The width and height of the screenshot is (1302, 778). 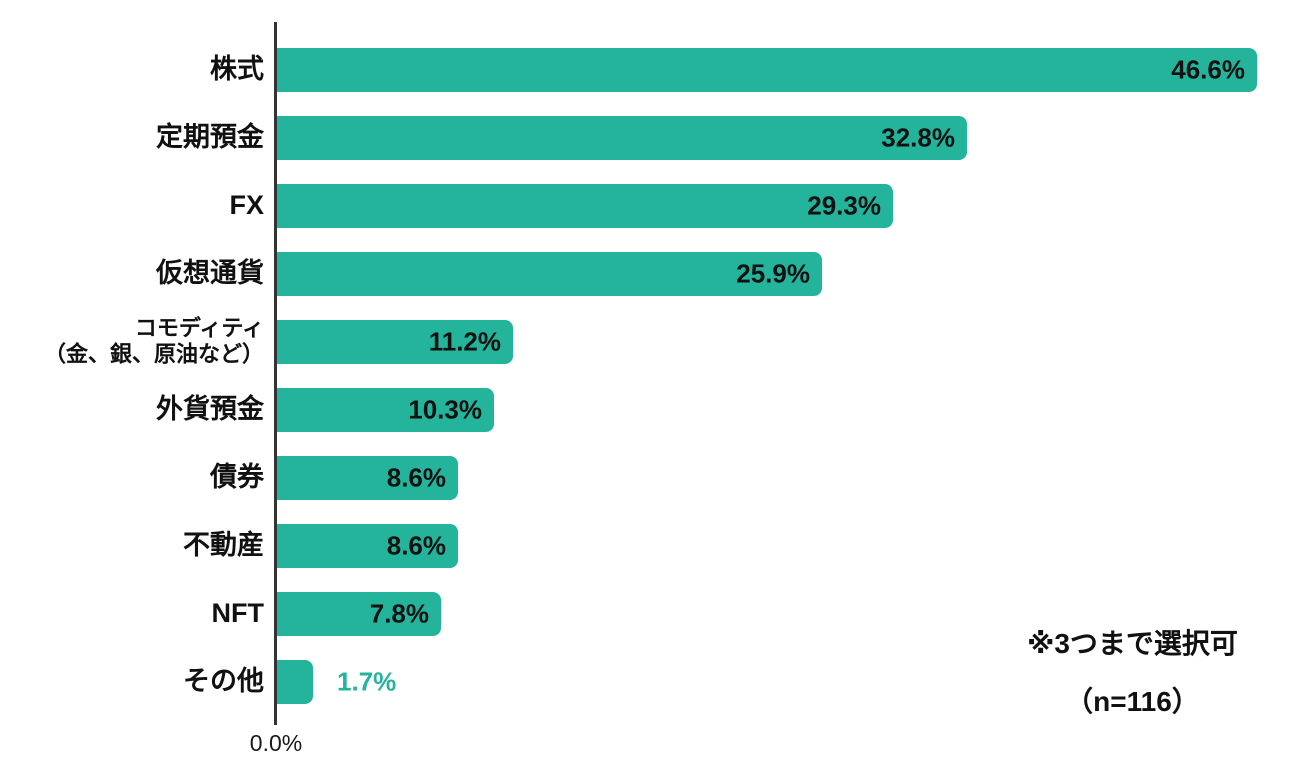 What do you see at coordinates (918, 137) in the screenshot?
I see `value-label: 32.8%` at bounding box center [918, 137].